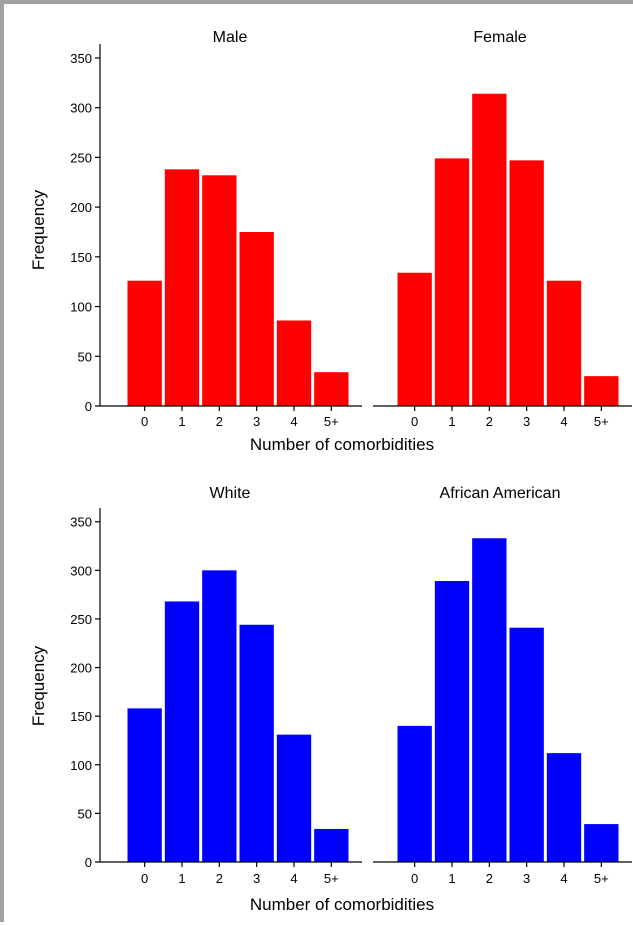 The height and width of the screenshot is (926, 633). Describe the element at coordinates (144, 878) in the screenshot. I see `x-tick-label-2-0: 0` at that location.